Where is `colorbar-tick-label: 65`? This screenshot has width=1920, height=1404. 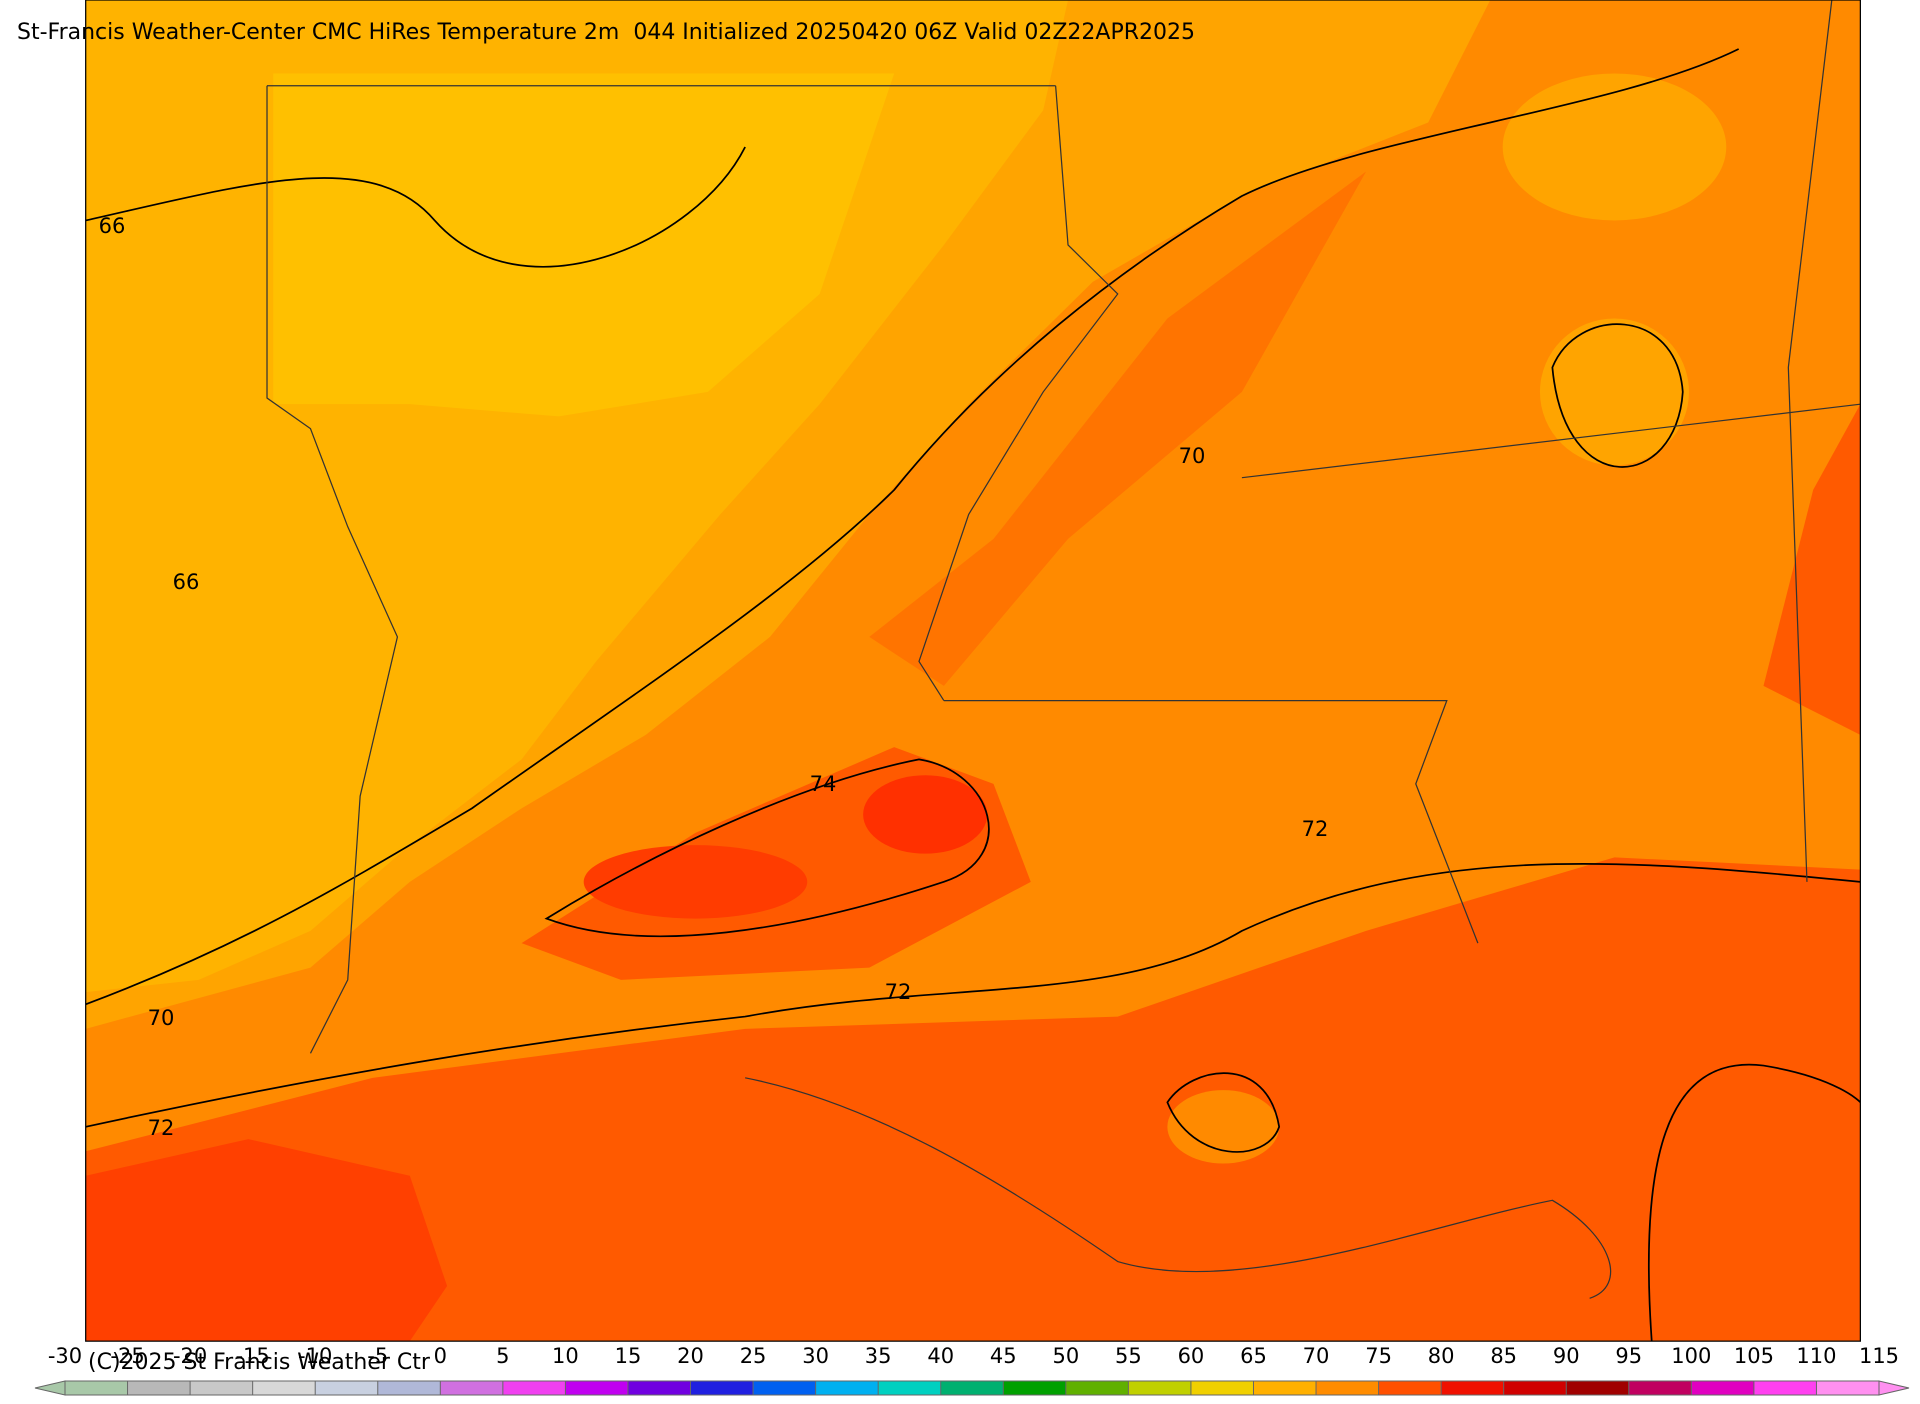 colorbar-tick-label: 65 is located at coordinates (1253, 1356).